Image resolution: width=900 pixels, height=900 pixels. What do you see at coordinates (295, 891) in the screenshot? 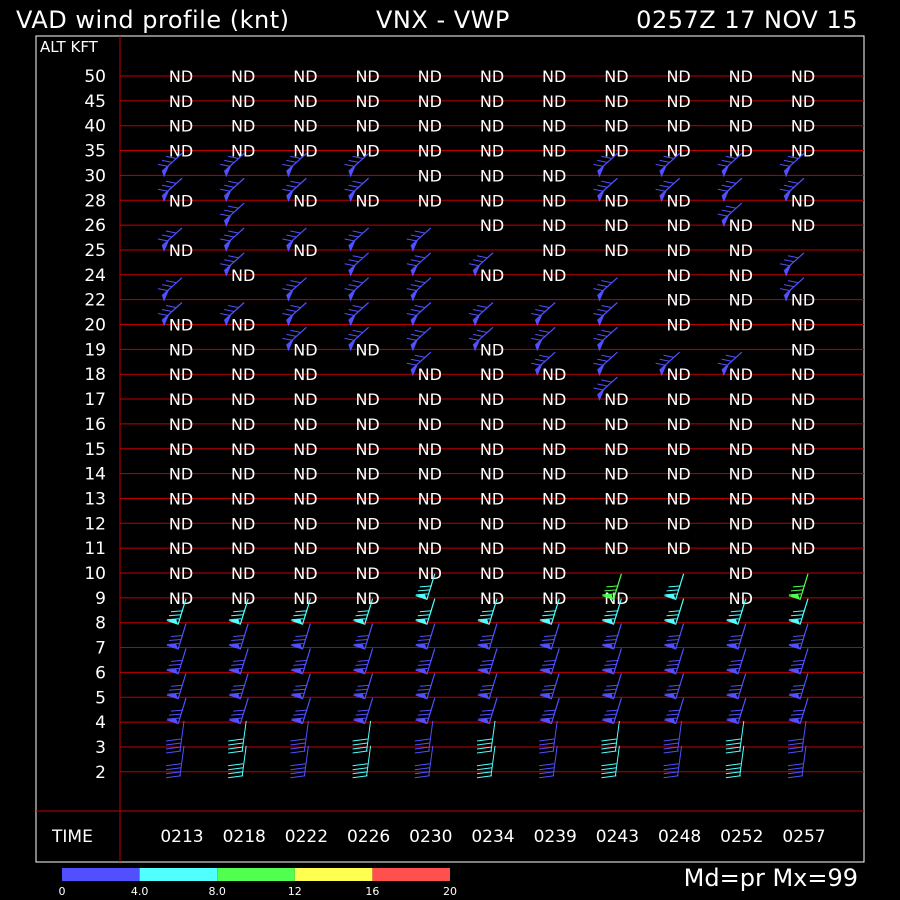
I see `color-scale-label: 12` at bounding box center [295, 891].